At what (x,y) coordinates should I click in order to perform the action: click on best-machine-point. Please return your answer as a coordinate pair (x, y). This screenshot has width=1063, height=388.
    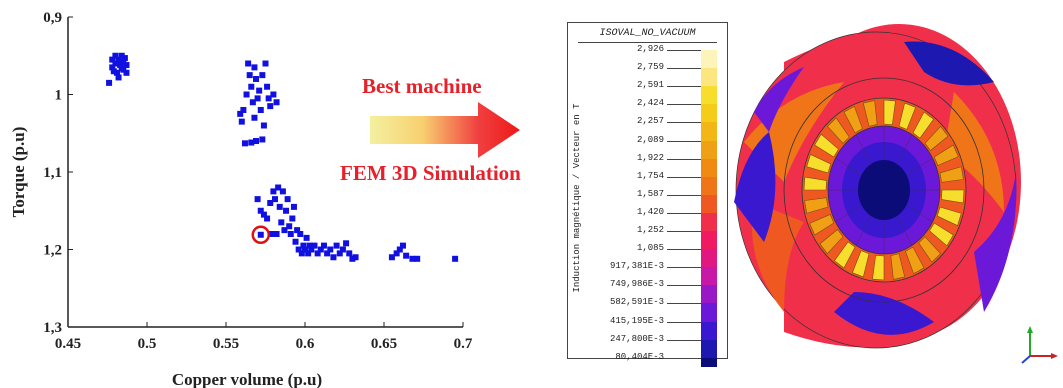
    Looking at the image, I should click on (260, 234).